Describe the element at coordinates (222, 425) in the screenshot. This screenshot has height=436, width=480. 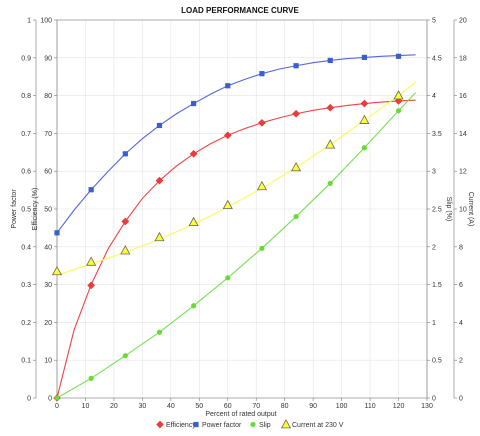
I see `legend-label: Power factor` at that location.